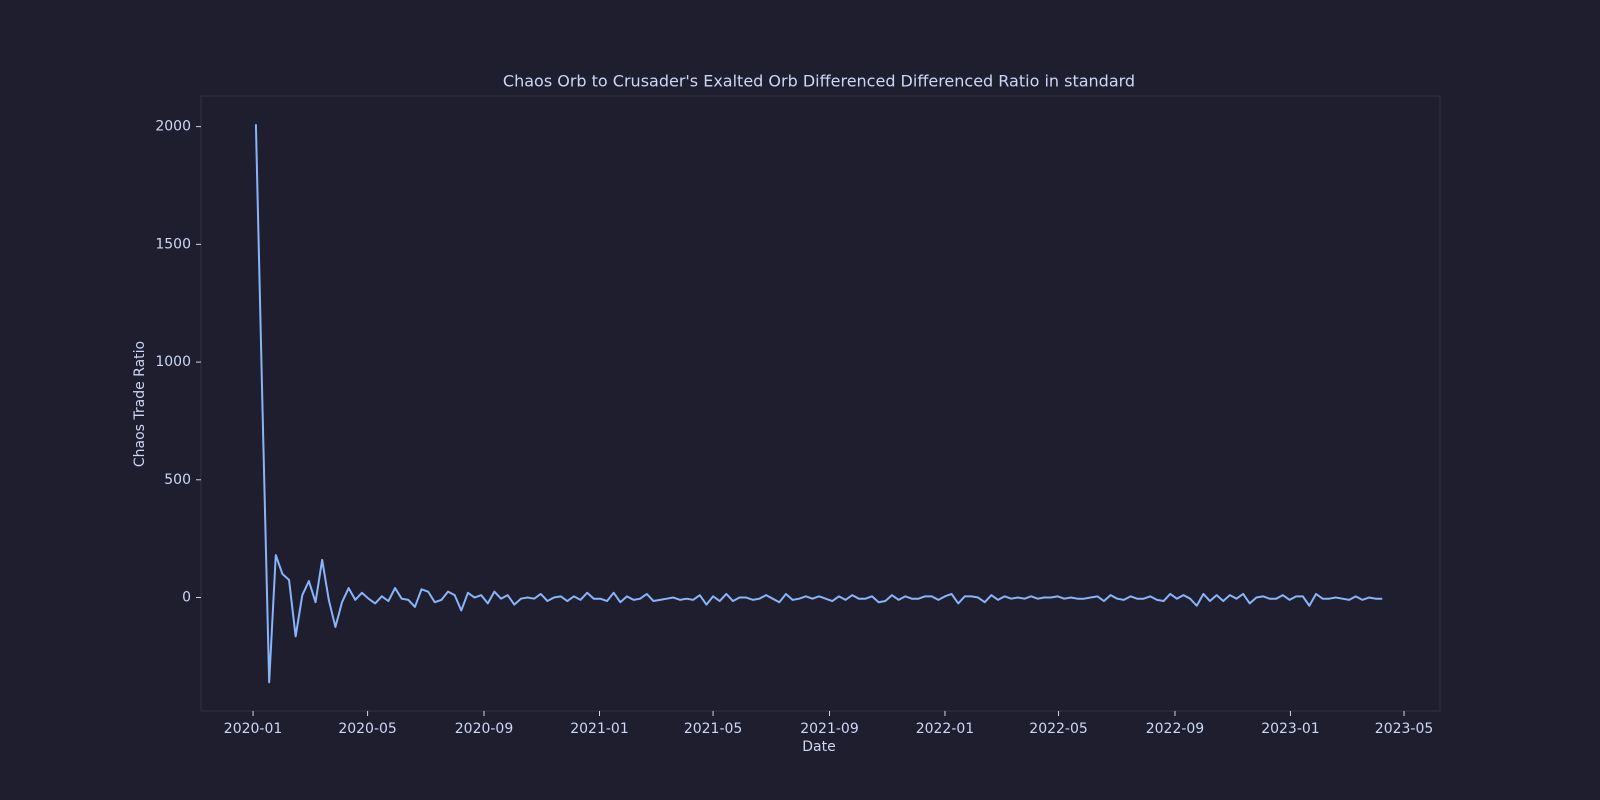 The image size is (1600, 800). Describe the element at coordinates (173, 127) in the screenshot. I see `y-tick-label: 2000` at that location.